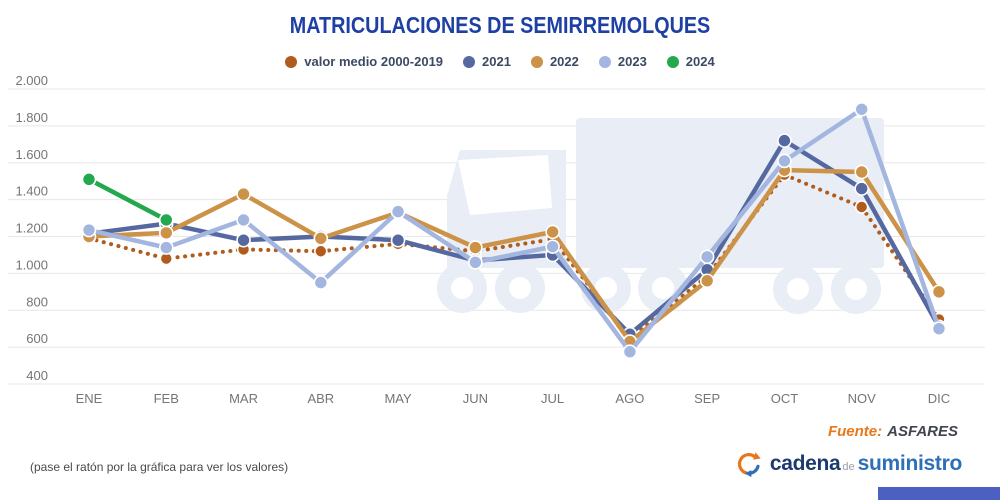 The height and width of the screenshot is (500, 1000). I want to click on legend-label: 2024, so click(700, 61).